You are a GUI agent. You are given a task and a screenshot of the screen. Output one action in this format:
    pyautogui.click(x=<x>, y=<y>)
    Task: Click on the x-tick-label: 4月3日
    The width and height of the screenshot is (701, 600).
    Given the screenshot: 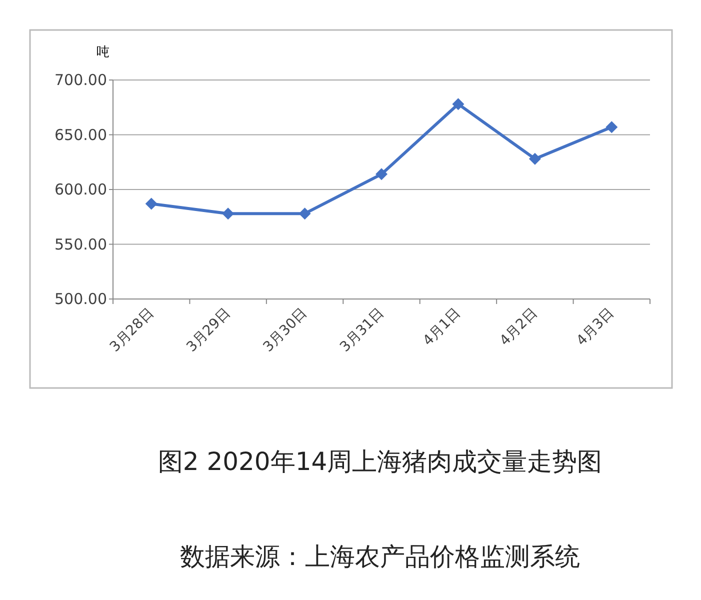 What is the action you would take?
    pyautogui.click(x=596, y=327)
    